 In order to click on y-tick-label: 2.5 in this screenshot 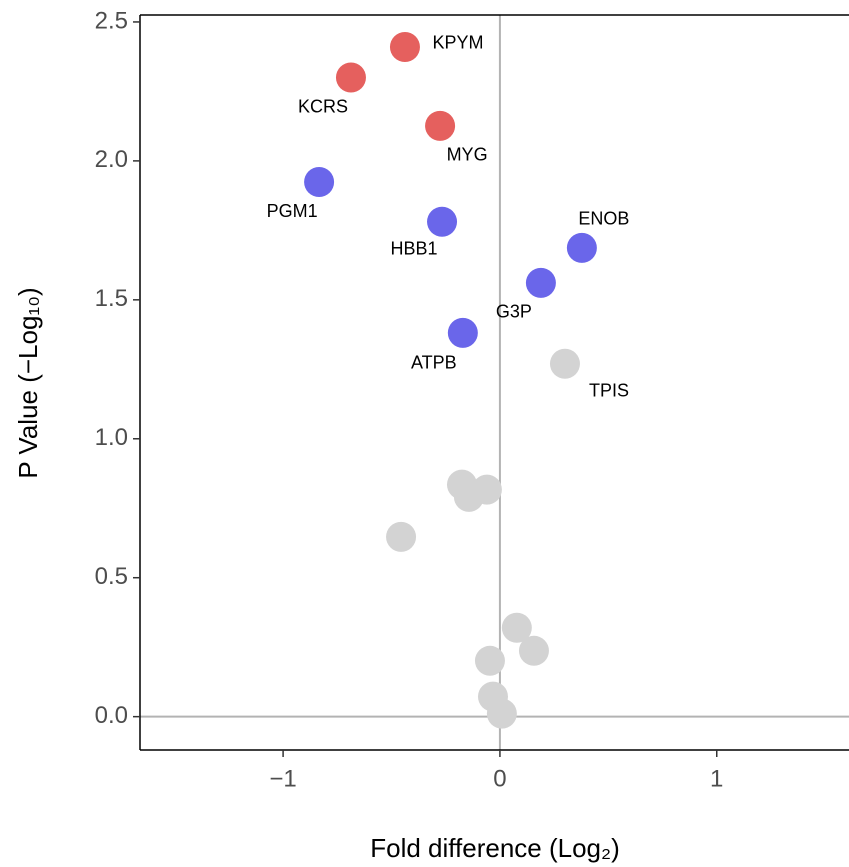, I will do `click(111, 20)`.